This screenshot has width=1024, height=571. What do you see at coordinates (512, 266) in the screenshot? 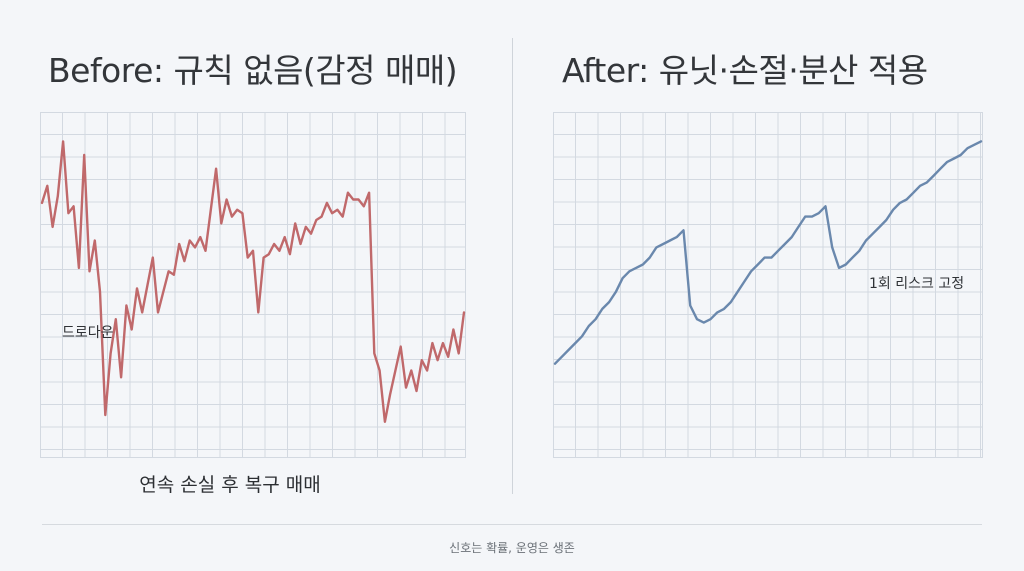
I see `panel-divider` at bounding box center [512, 266].